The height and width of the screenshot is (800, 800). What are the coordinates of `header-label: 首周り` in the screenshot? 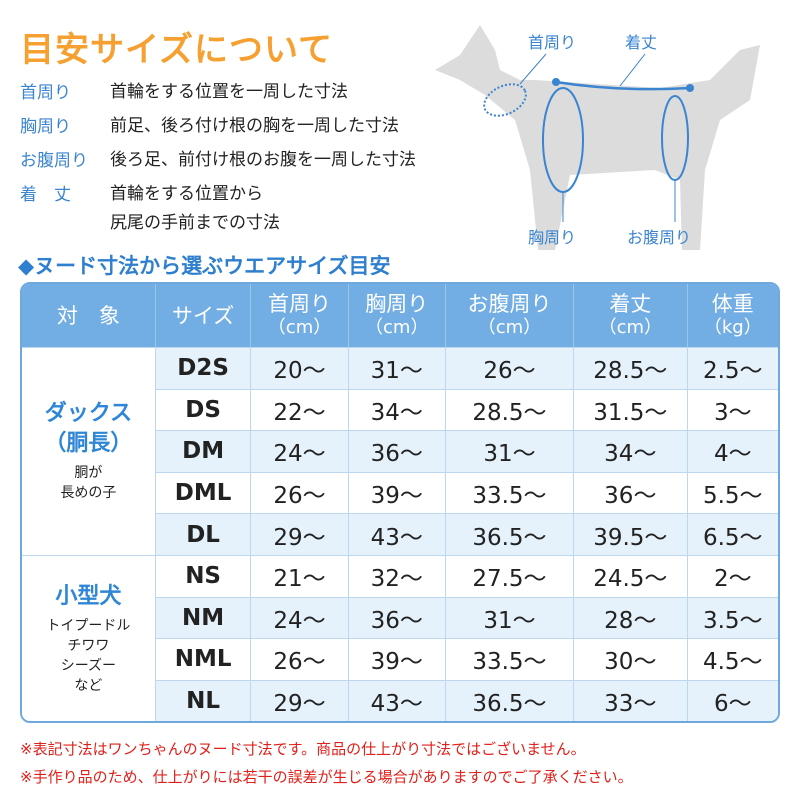 It's located at (300, 303).